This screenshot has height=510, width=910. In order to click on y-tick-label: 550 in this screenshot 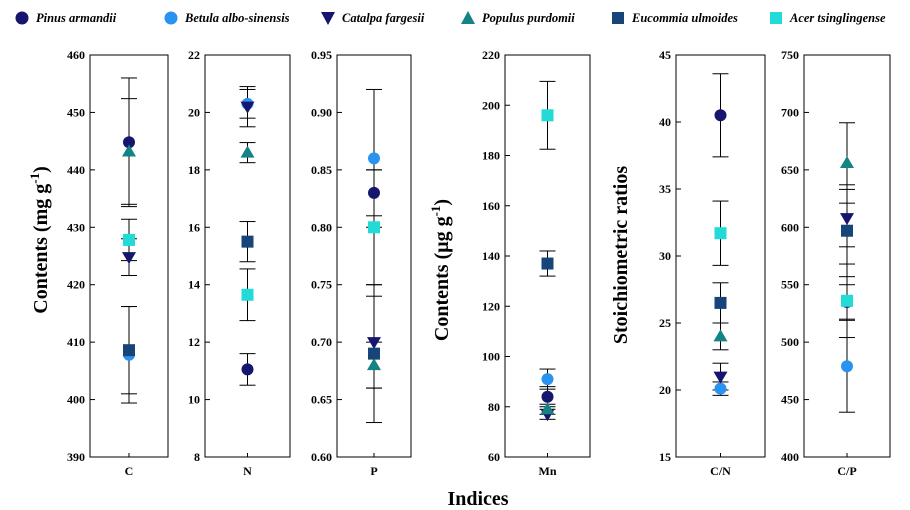, I will do `click(790, 285)`.